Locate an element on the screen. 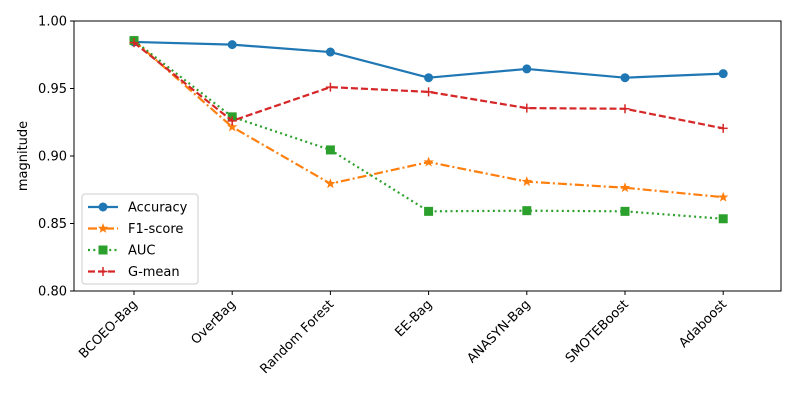 The height and width of the screenshot is (404, 800). y-tick-label: 0.90 is located at coordinates (52, 157).